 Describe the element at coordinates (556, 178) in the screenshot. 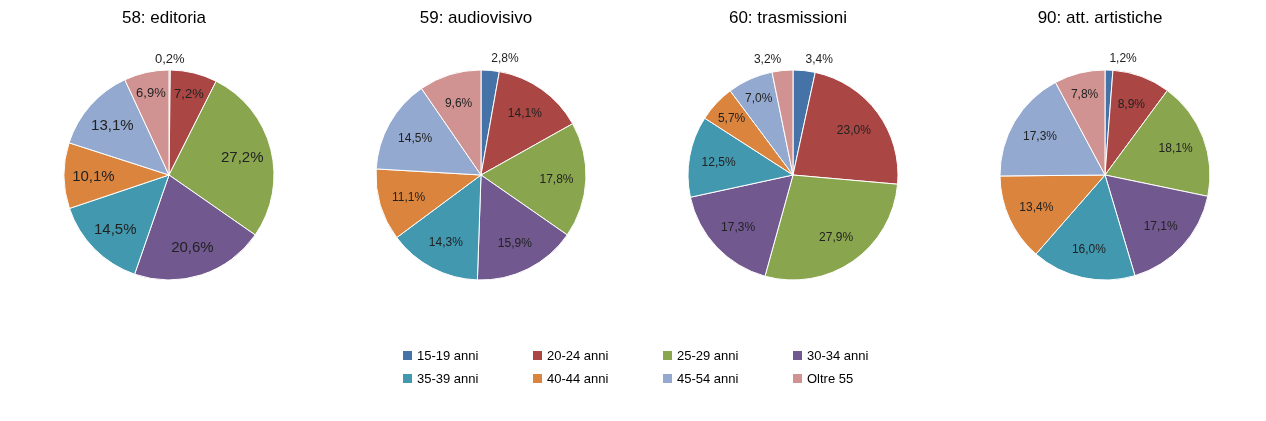

I see `data-label: 17,8%` at that location.